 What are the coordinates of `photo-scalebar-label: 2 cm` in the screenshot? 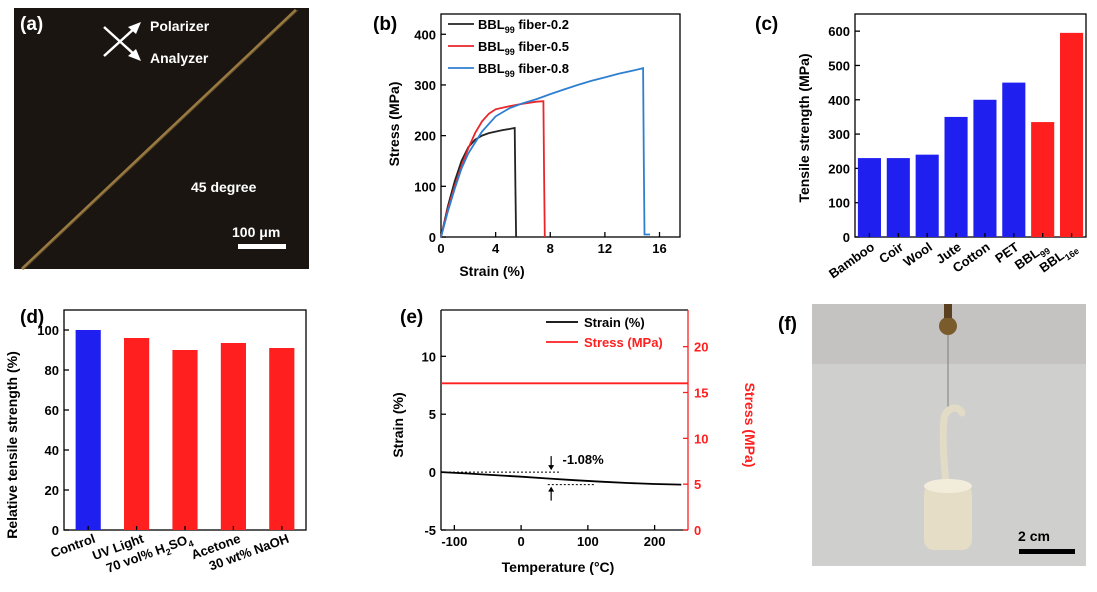 It's located at (1034, 536).